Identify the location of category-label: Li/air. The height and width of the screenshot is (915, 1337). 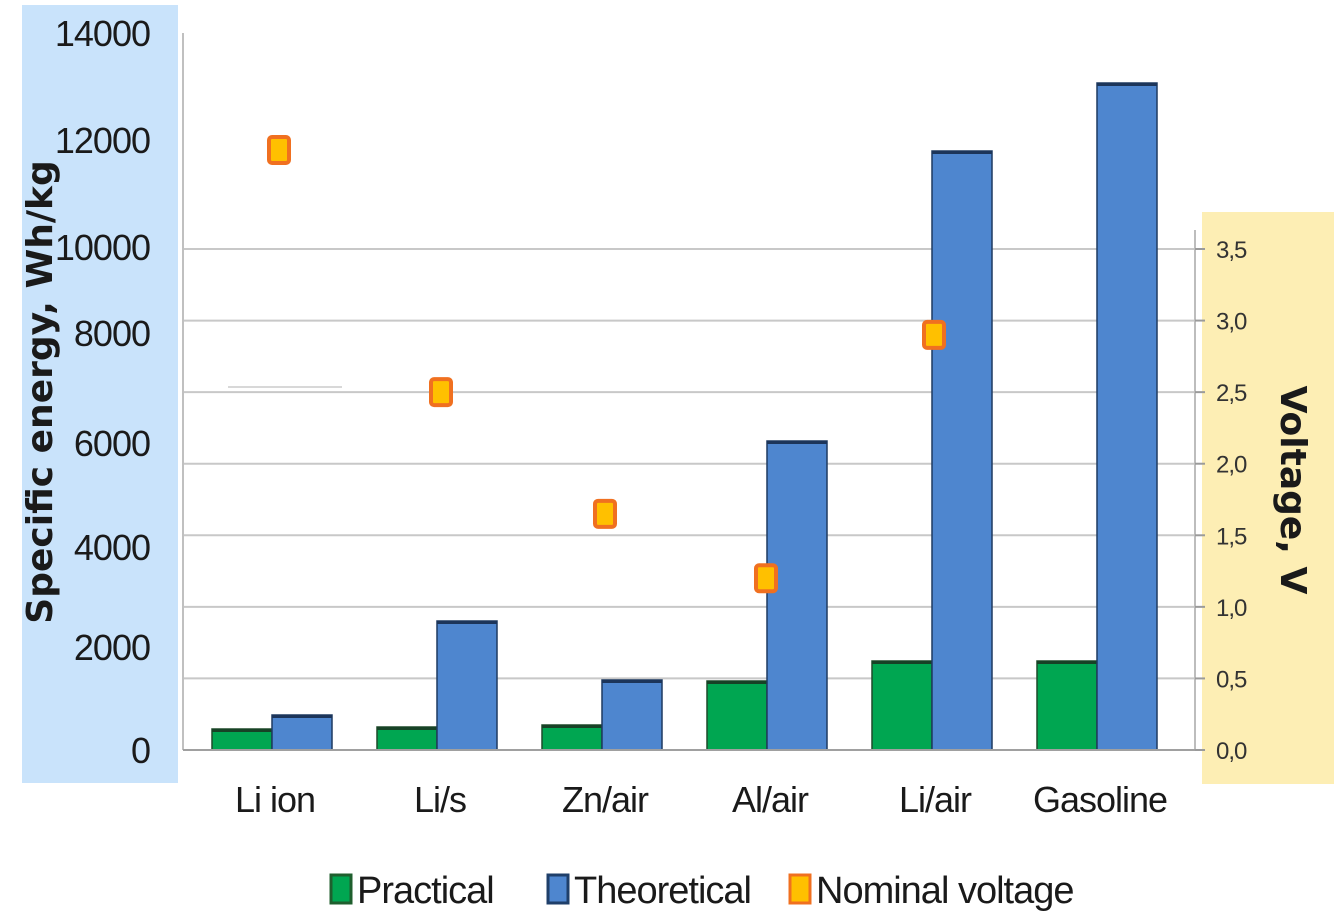
(935, 799).